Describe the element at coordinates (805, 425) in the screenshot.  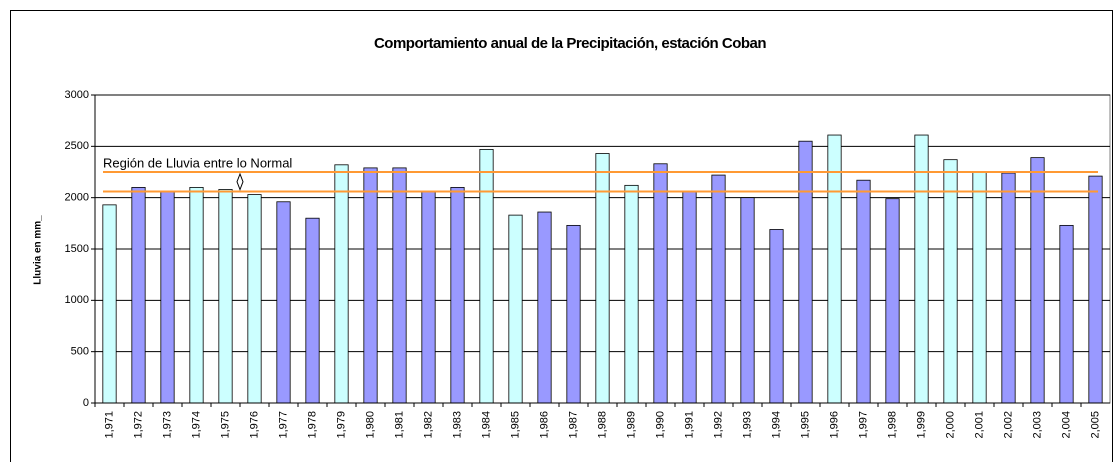
I see `x-tick-label: 1,995` at that location.